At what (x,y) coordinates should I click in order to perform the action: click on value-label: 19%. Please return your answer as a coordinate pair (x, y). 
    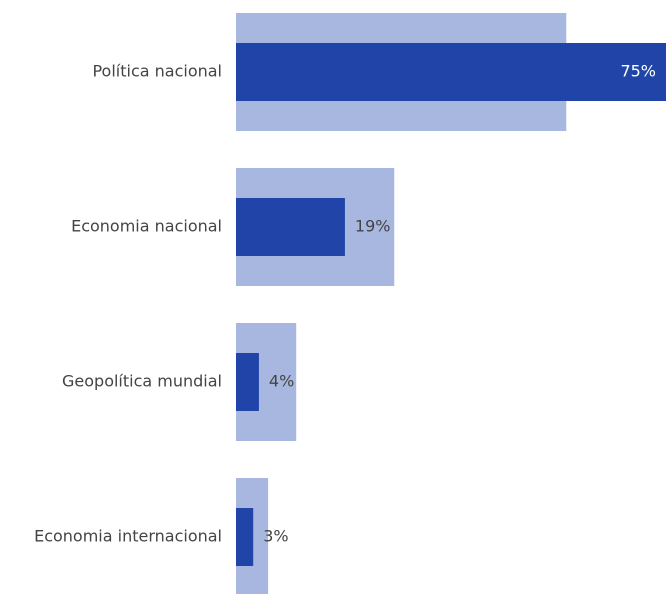
    Looking at the image, I should click on (373, 226).